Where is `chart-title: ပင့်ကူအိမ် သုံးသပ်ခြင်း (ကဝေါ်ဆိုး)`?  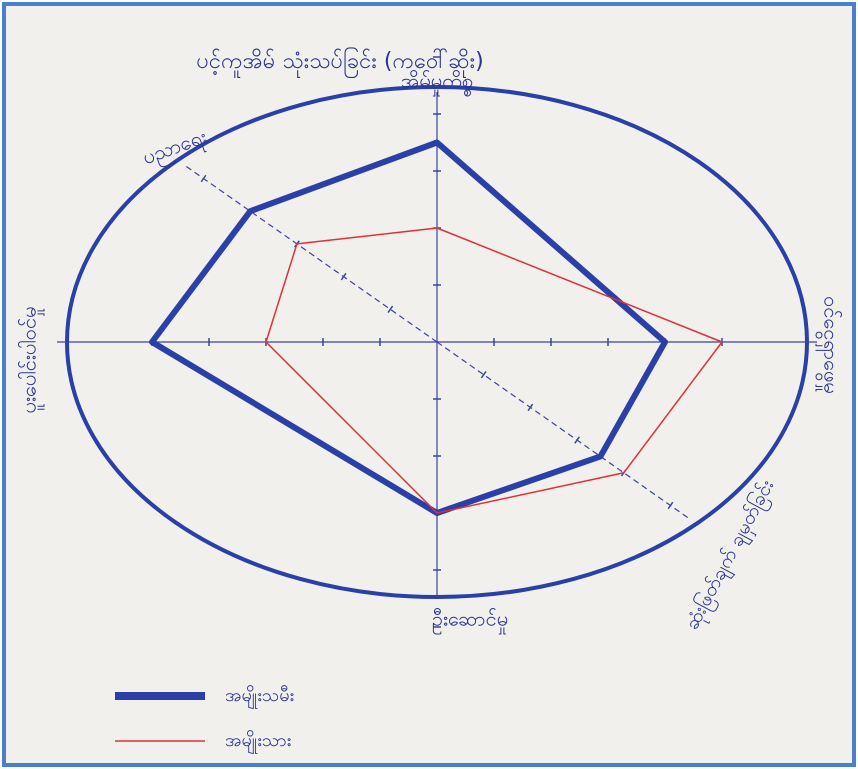
chart-title: ပင့်ကူအိမ် သုံးသပ်ခြင်း (ကဝေါ်ဆိုး) is located at coordinates (339, 62).